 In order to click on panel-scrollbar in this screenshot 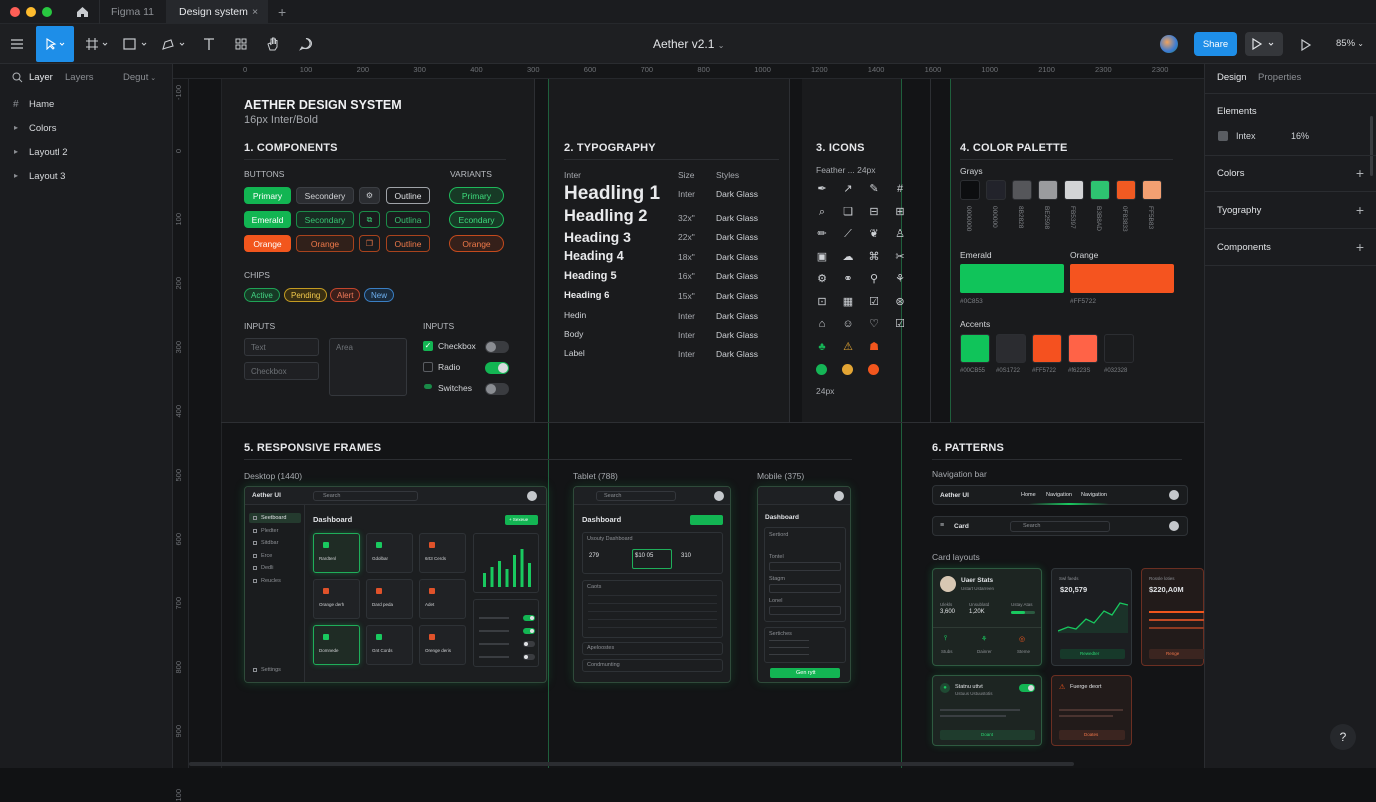, I will do `click(1371, 146)`.